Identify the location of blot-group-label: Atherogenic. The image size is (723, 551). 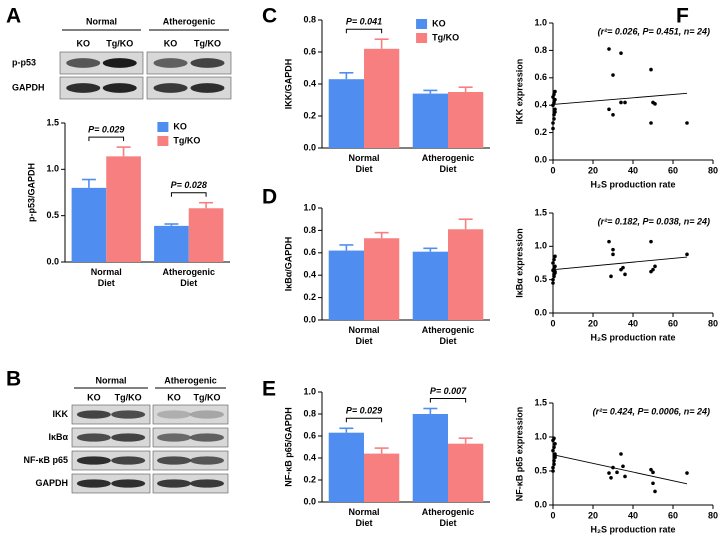
(190, 380).